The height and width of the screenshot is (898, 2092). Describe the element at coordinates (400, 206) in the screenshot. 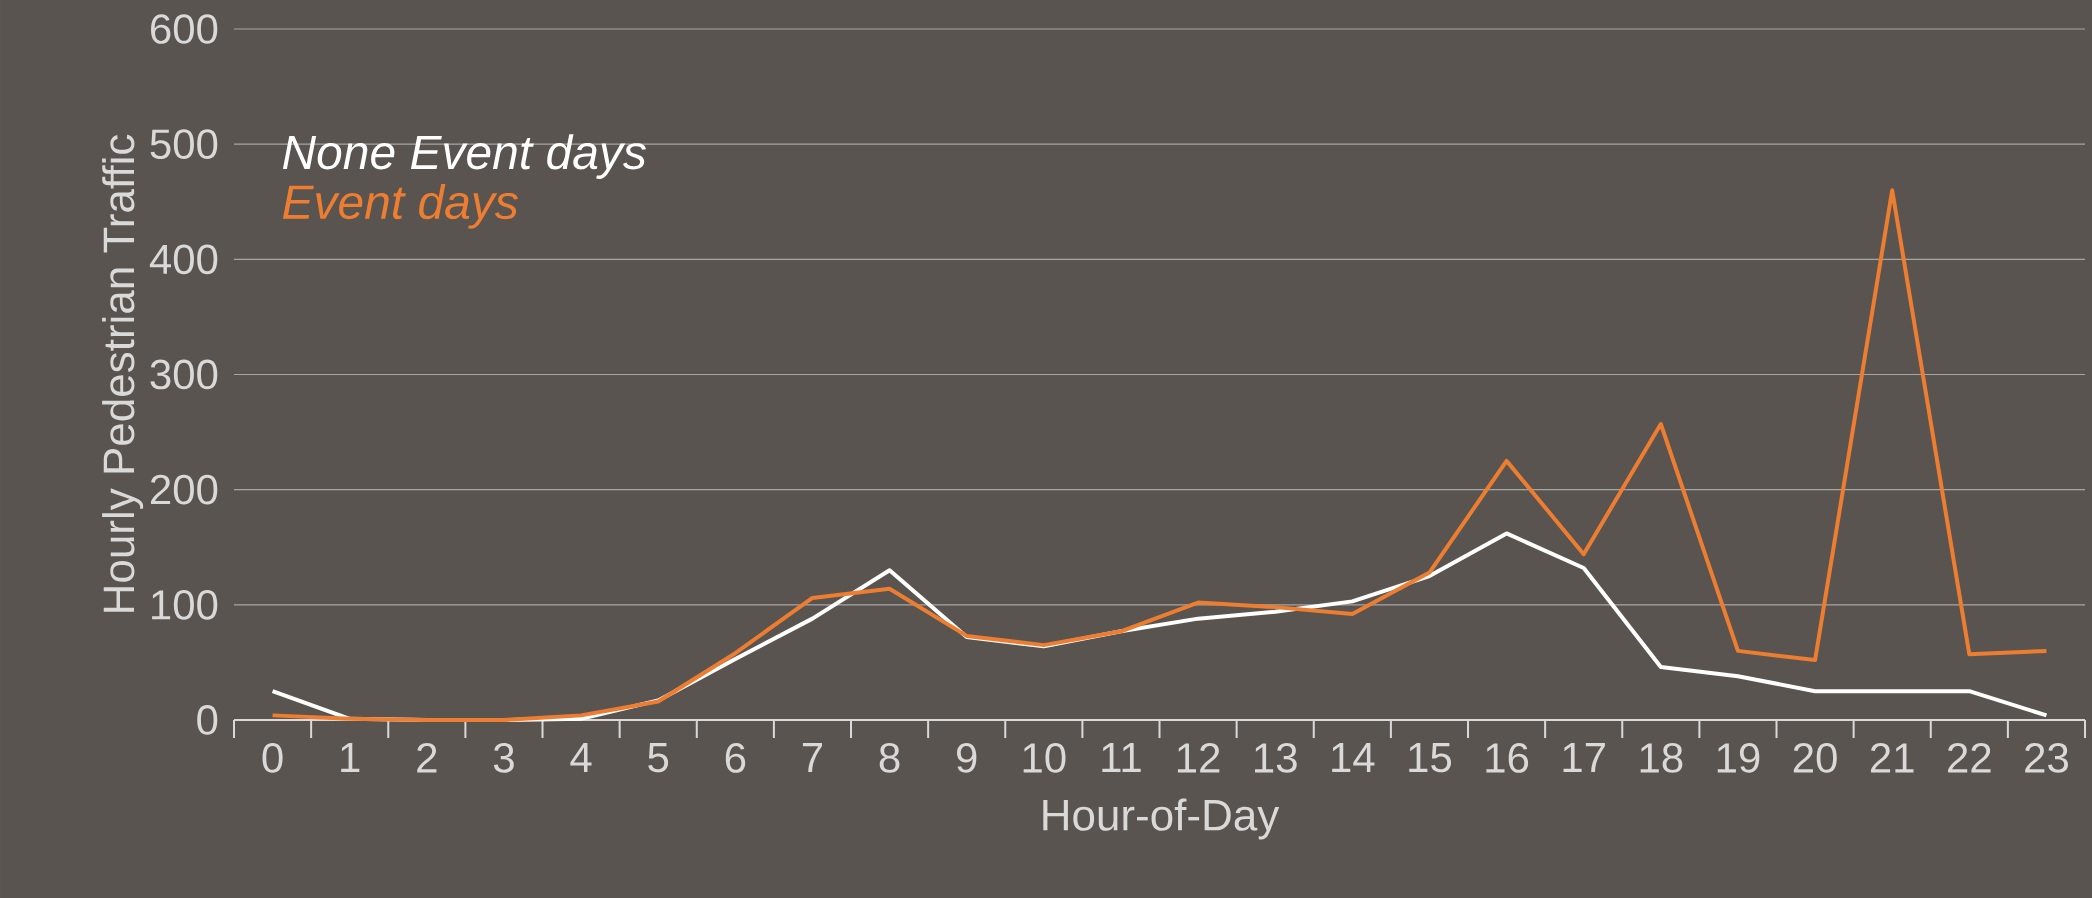

I see `text: Event days` at that location.